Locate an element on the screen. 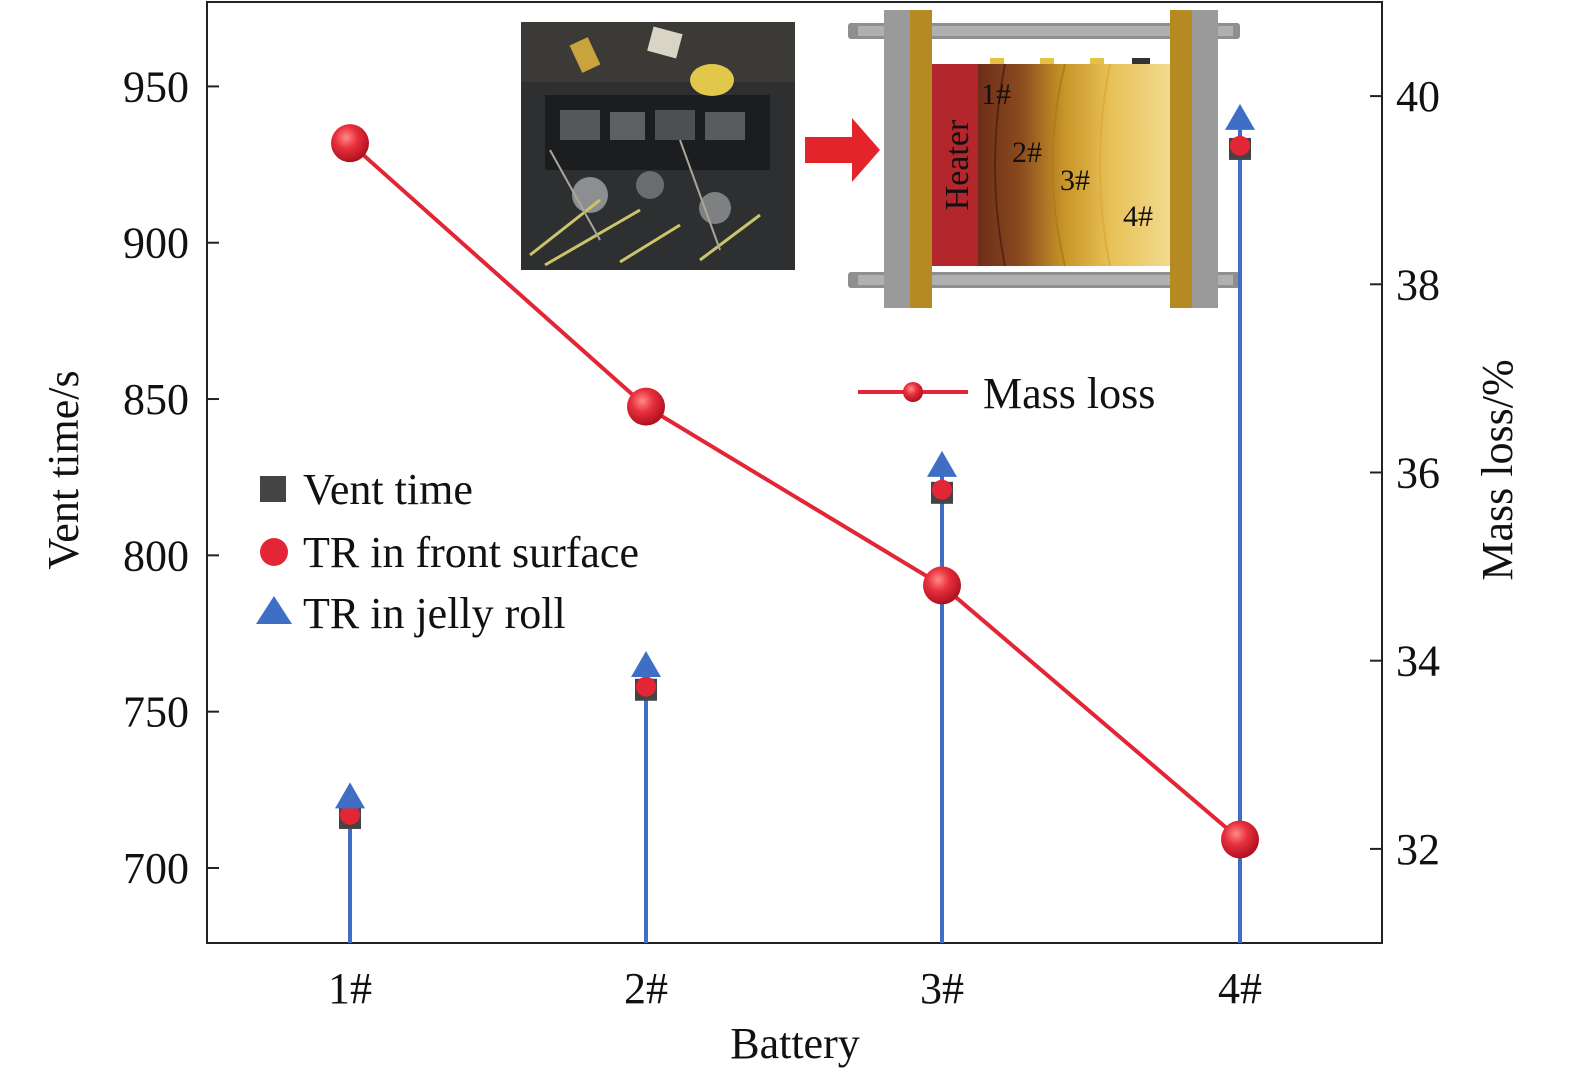 The width and height of the screenshot is (1575, 1083). legend-label-tr-front-surface: TR in front surface is located at coordinates (471, 552).